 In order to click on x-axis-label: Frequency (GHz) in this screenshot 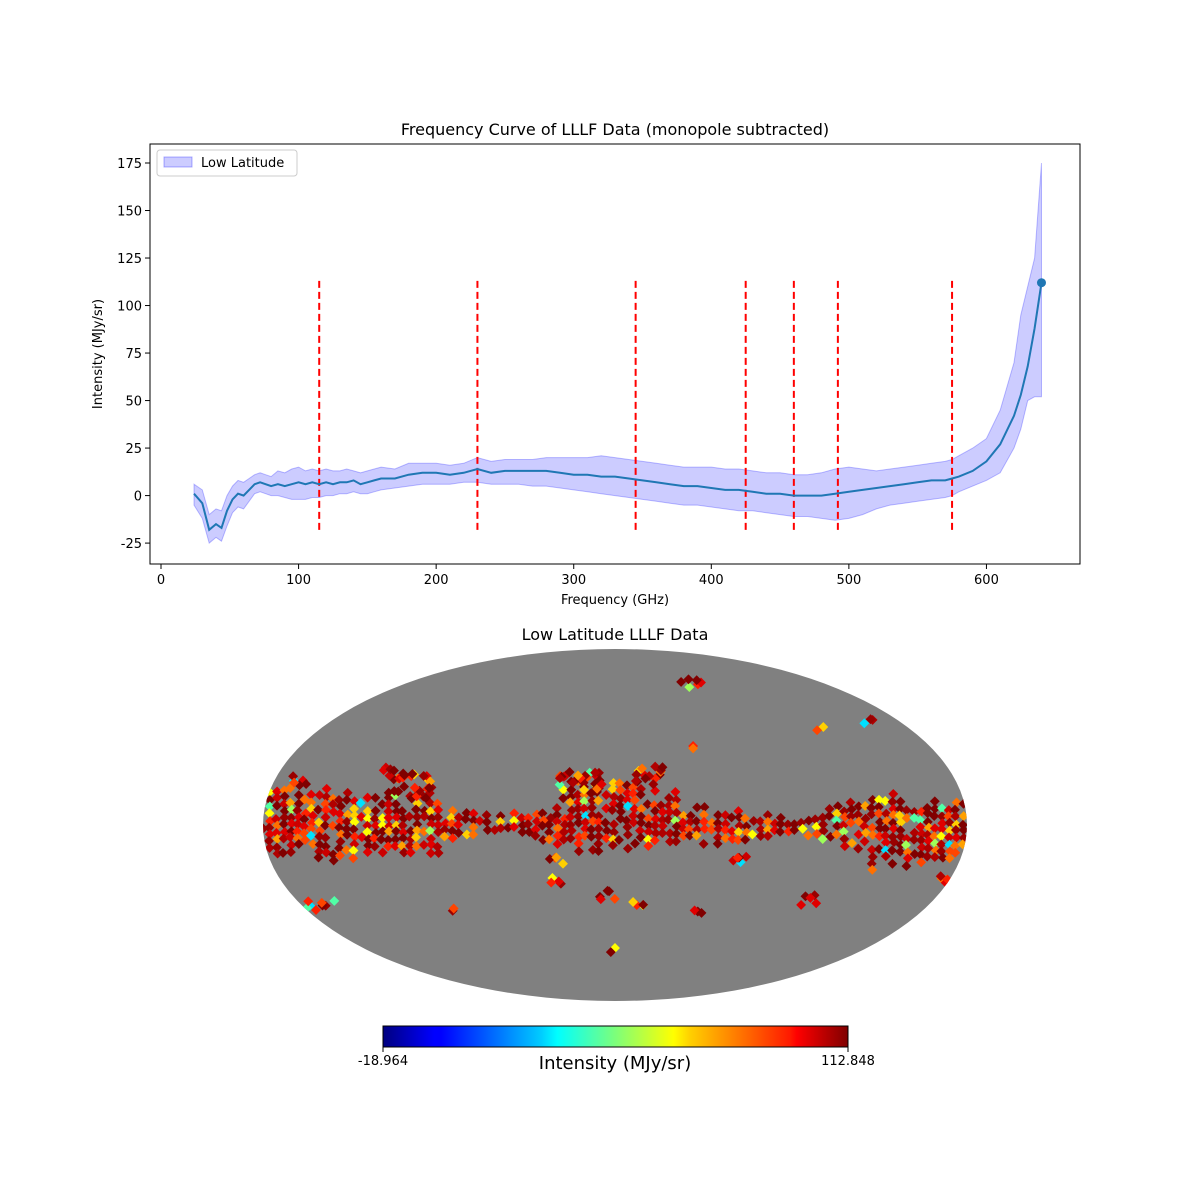, I will do `click(615, 600)`.